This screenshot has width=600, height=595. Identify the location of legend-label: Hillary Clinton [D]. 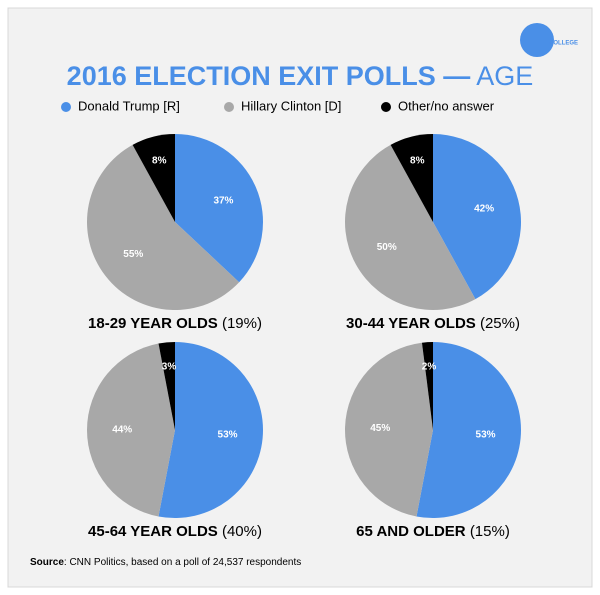
(291, 105).